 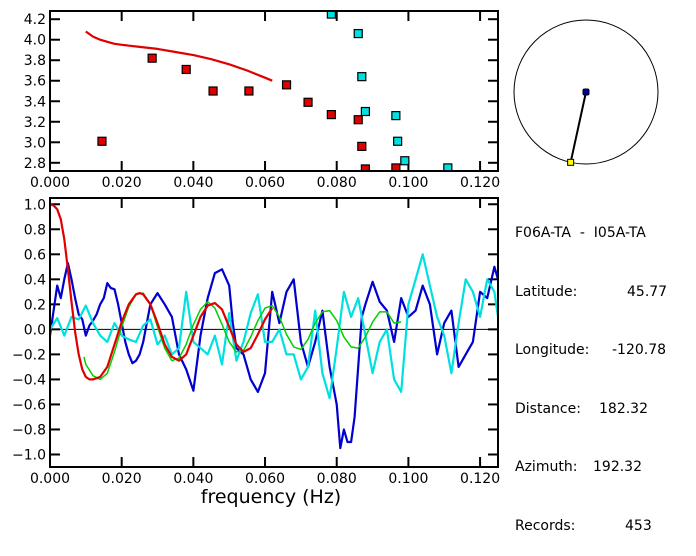 What do you see at coordinates (35, 41) in the screenshot?
I see `y-tick-label: 4.0` at bounding box center [35, 41].